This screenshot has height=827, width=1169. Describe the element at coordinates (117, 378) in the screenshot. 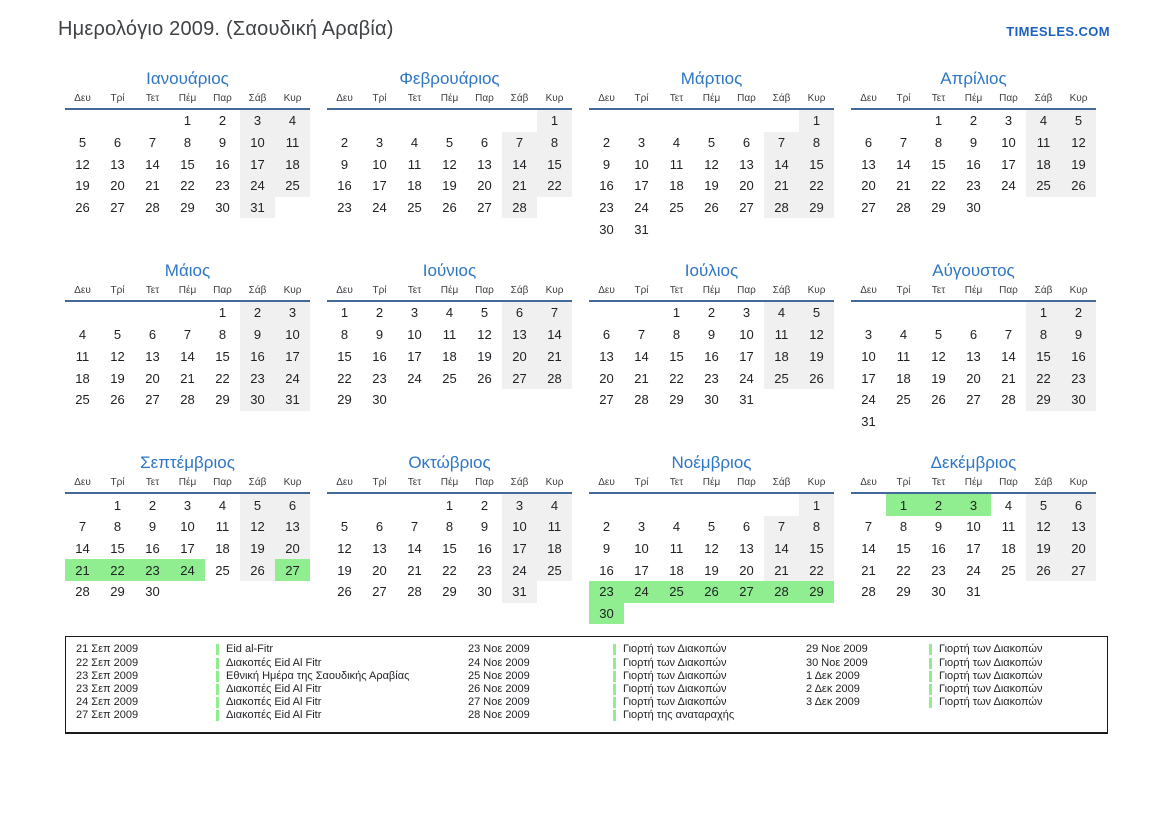

I see `day-cell: 19` at that location.